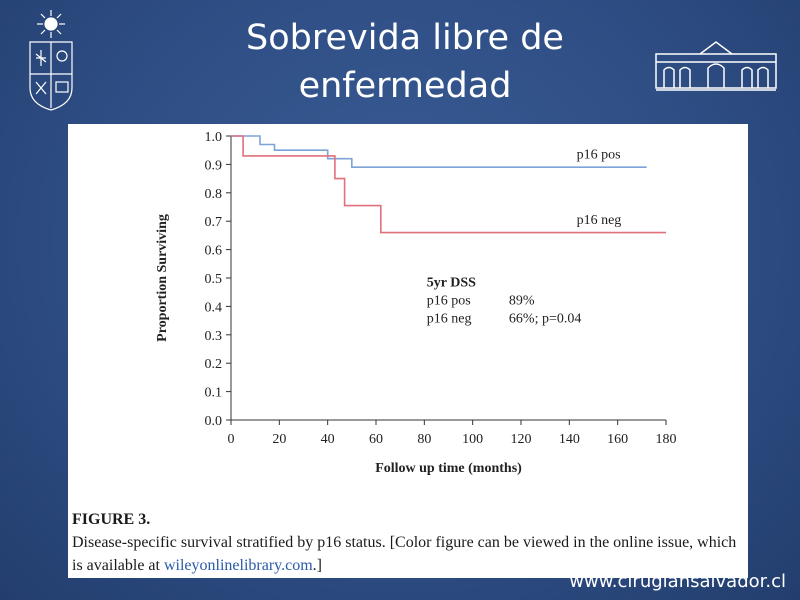  Describe the element at coordinates (451, 283) in the screenshot. I see `annotation-heading: 5yr DSS` at that location.